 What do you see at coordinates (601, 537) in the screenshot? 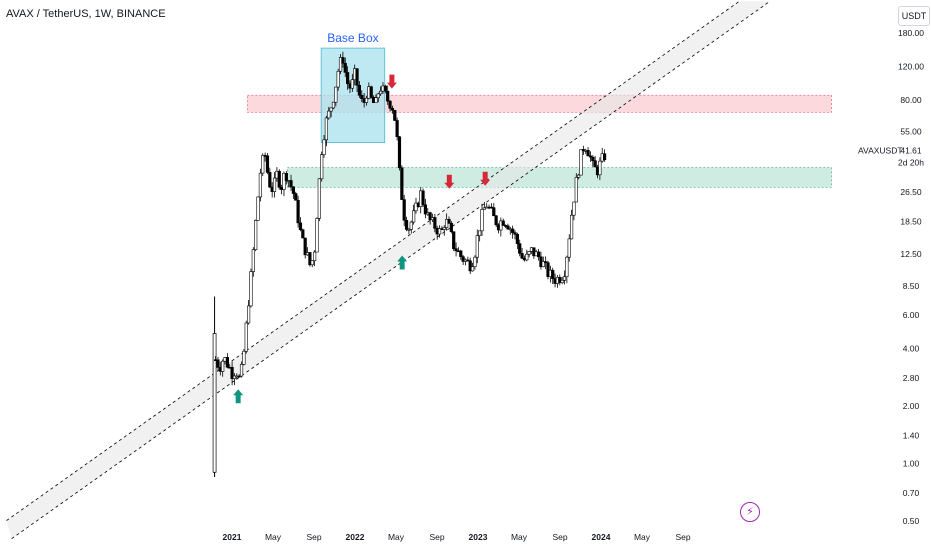
I see `time-tick-label: 2024` at bounding box center [601, 537].